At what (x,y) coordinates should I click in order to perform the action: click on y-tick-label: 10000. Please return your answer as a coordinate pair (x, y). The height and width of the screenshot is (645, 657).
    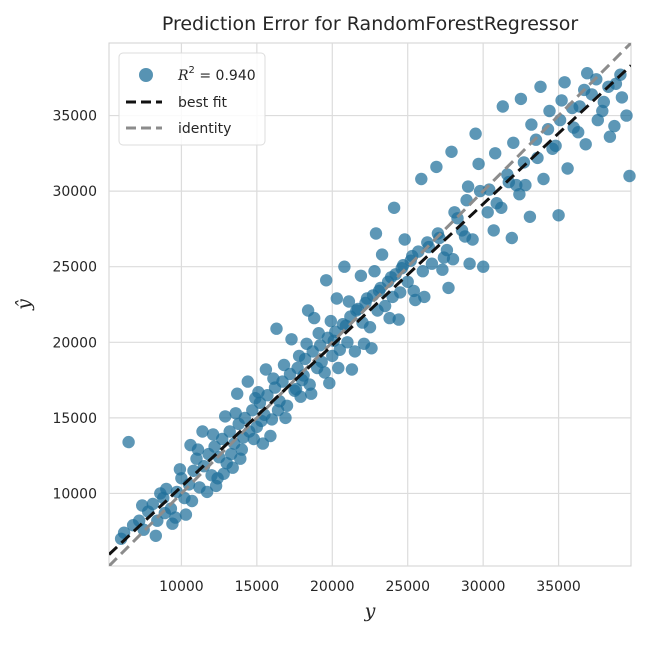
    Looking at the image, I should click on (74, 494).